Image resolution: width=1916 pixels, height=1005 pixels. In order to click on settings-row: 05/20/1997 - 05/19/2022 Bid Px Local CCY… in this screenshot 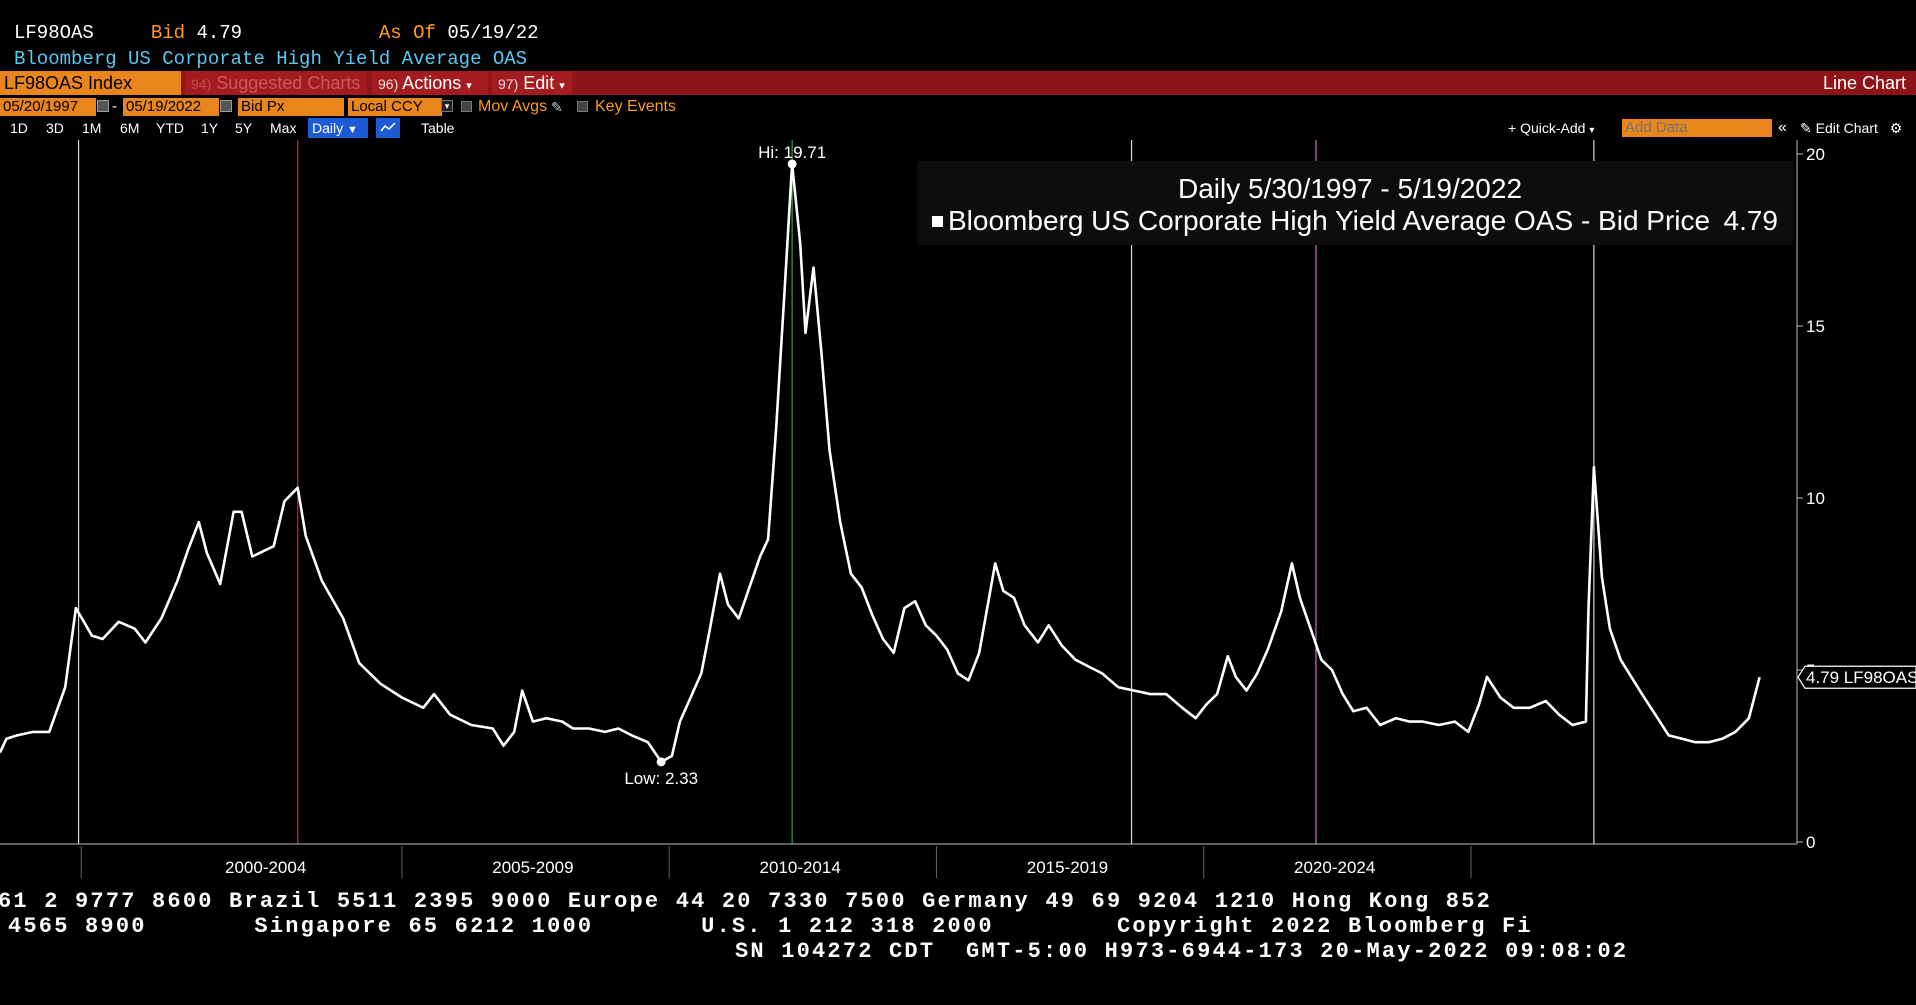, I will do `click(958, 107)`.